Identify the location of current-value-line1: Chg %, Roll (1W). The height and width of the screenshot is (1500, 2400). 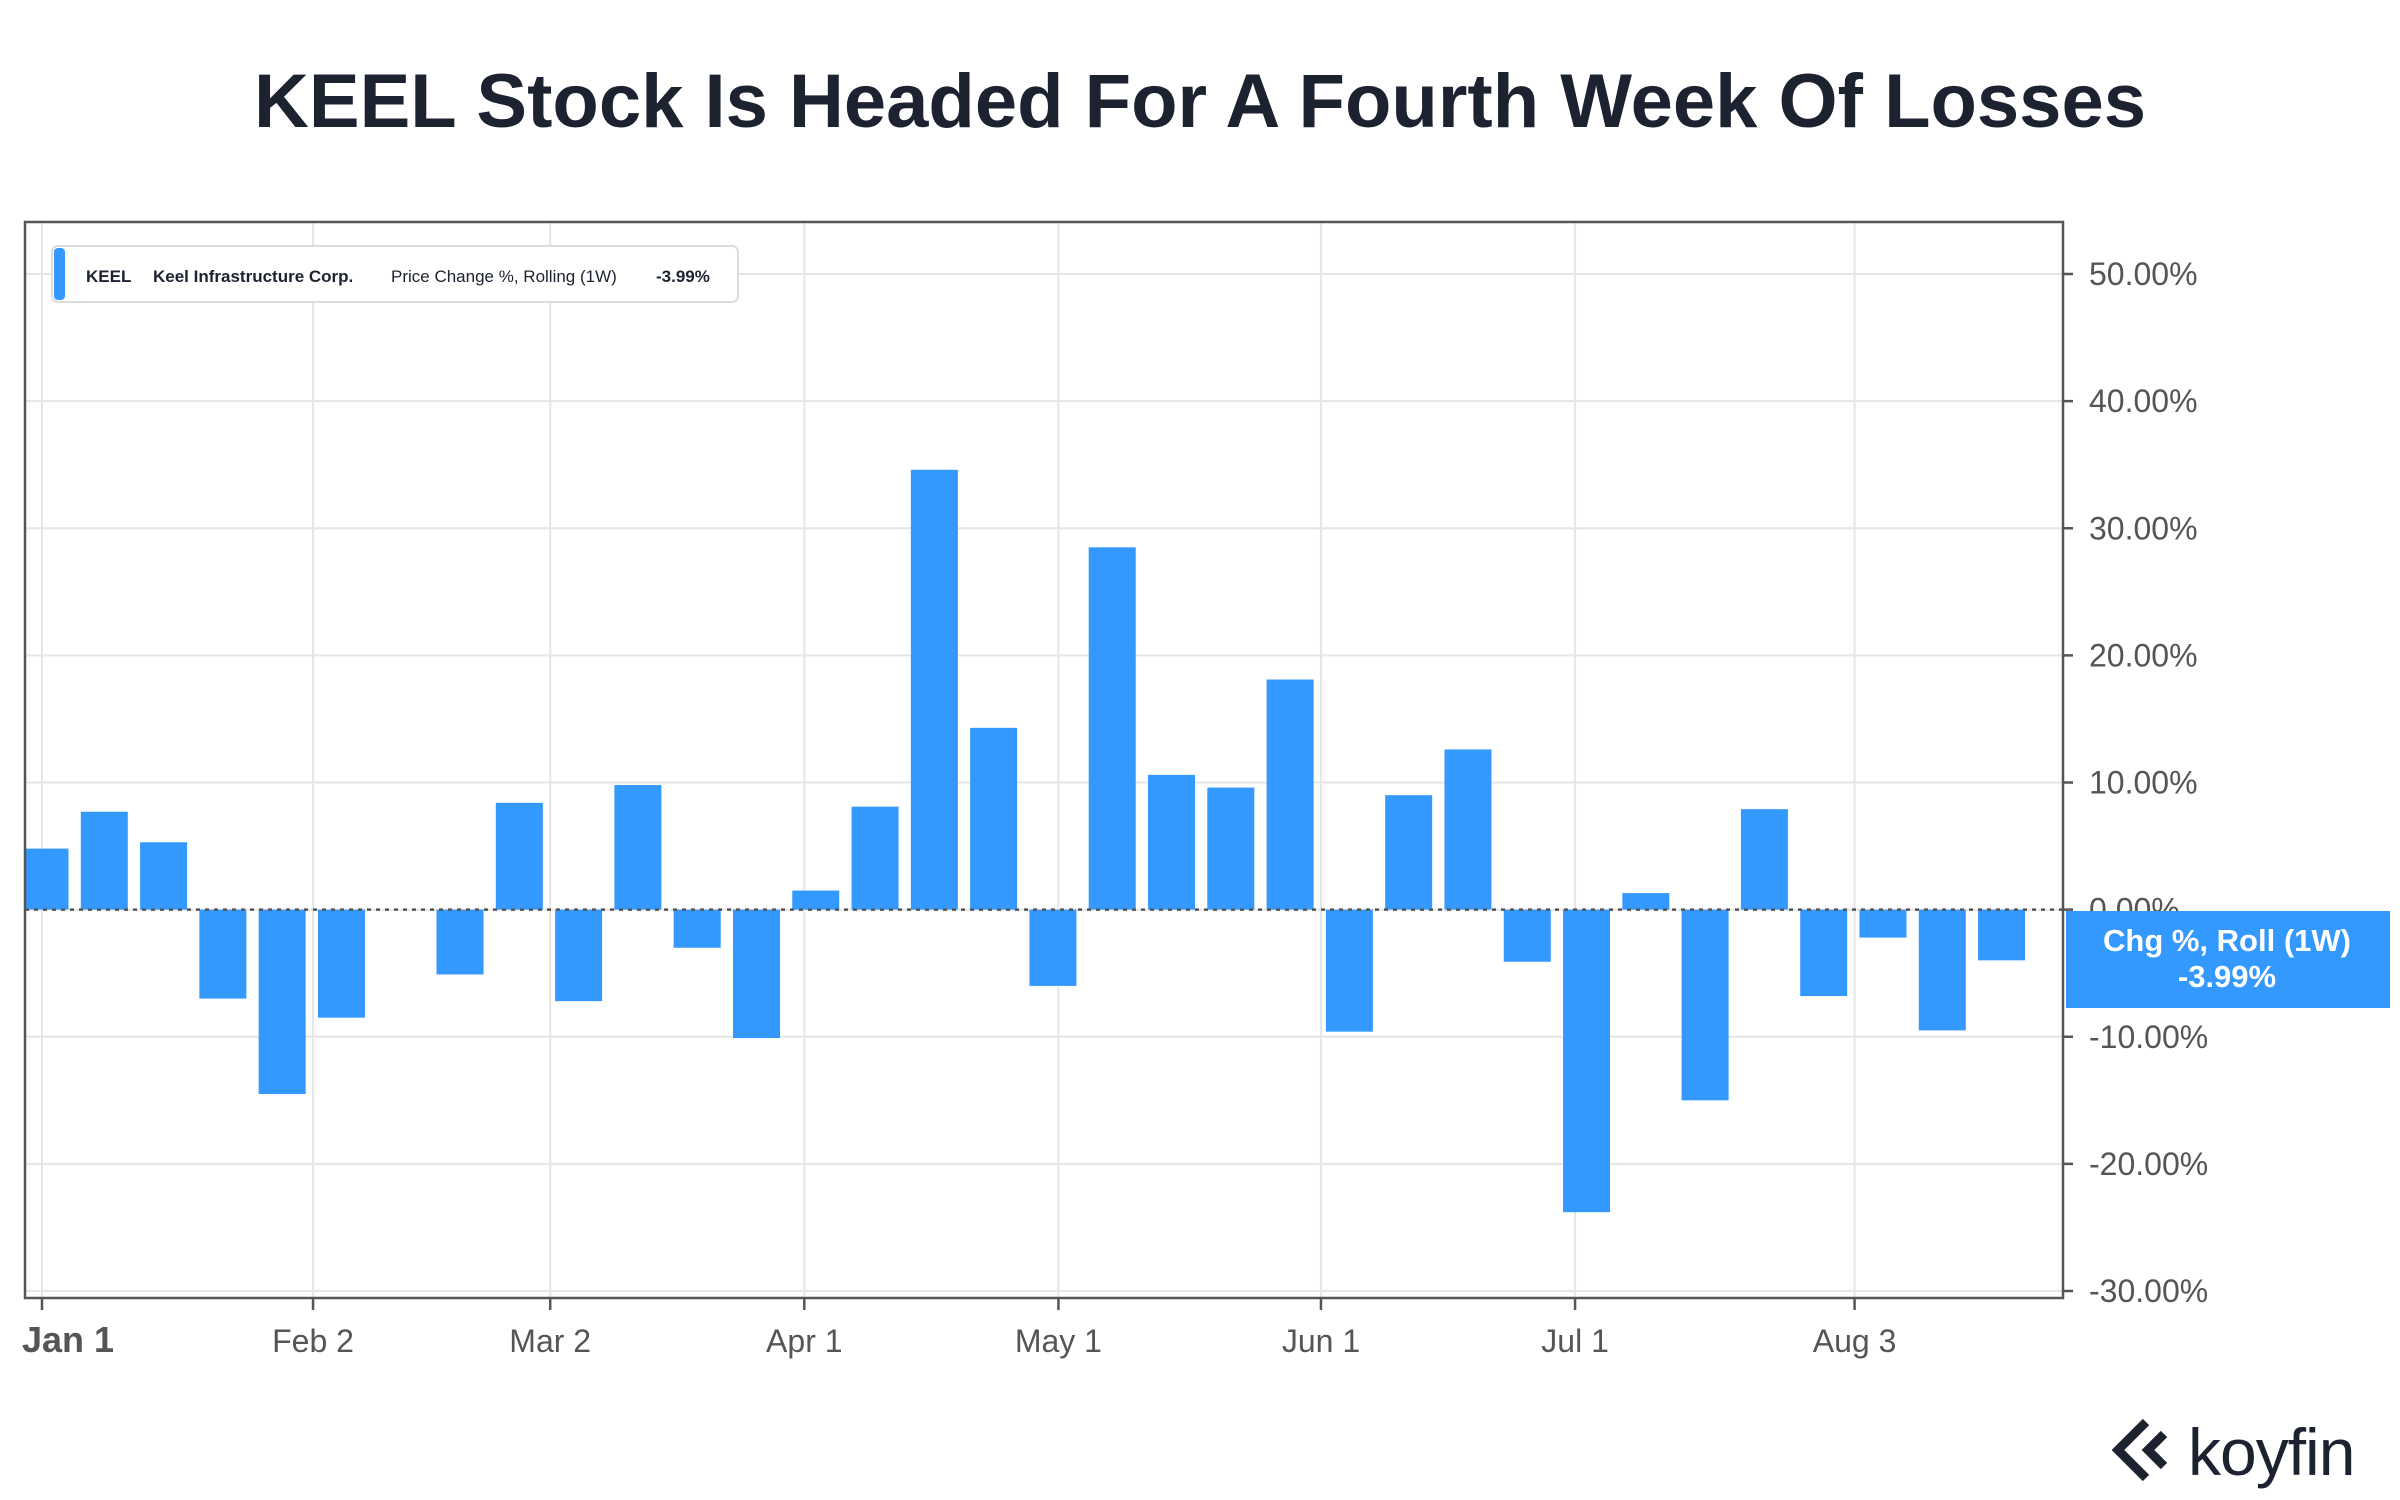
(2227, 940).